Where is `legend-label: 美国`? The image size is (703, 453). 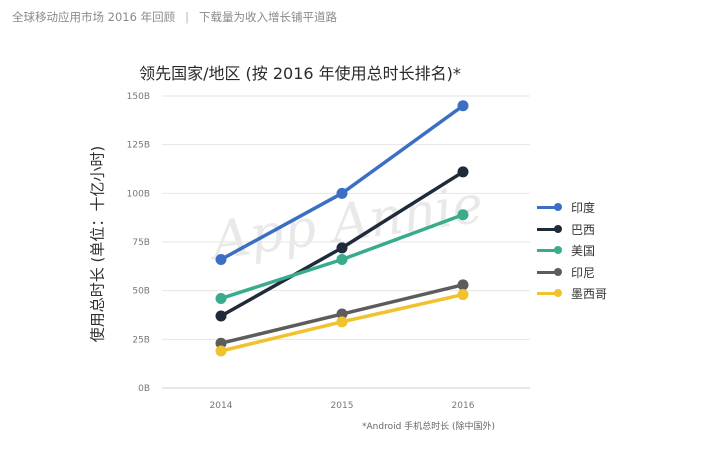
legend-label: 美国 is located at coordinates (583, 251).